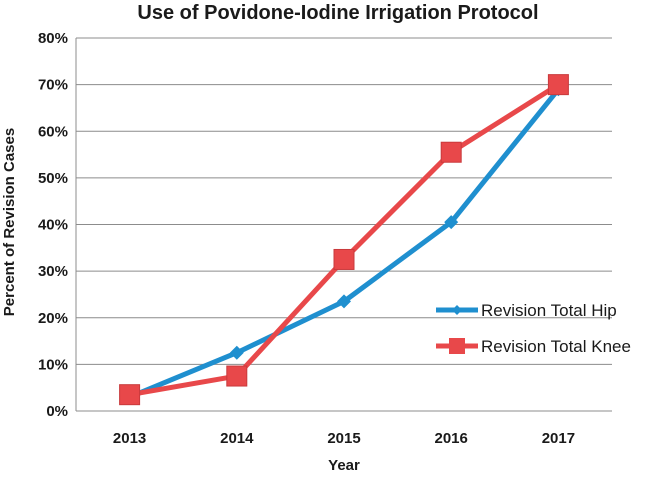 The image size is (648, 477). I want to click on x-axis-ticks: 2013 2014 2015 2016 2017, so click(344, 438).